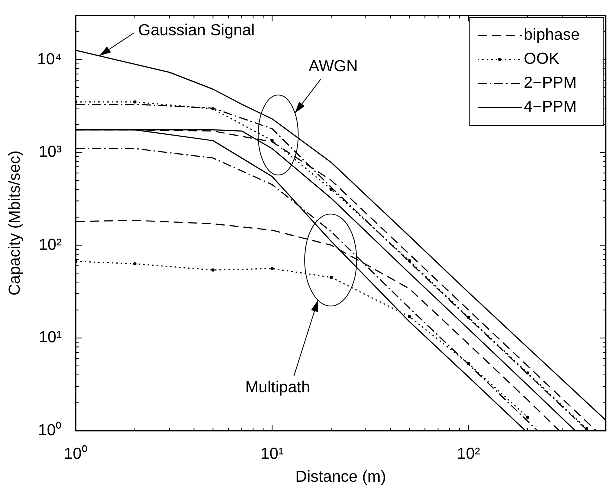  I want to click on legend-label: biphase, so click(552, 35).